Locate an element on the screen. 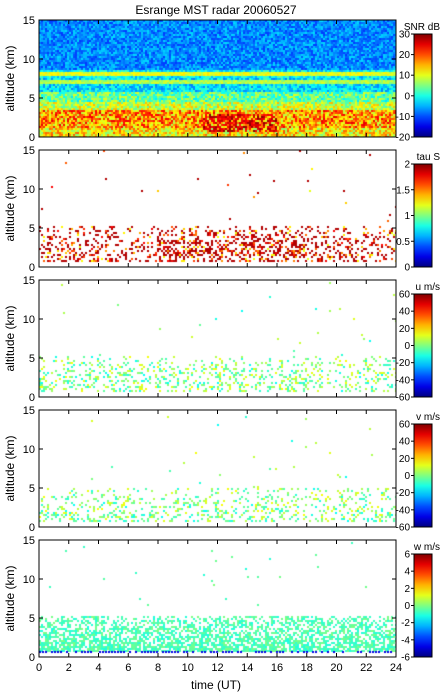 The height and width of the screenshot is (693, 446). x-tick-label: 6 is located at coordinates (128, 668).